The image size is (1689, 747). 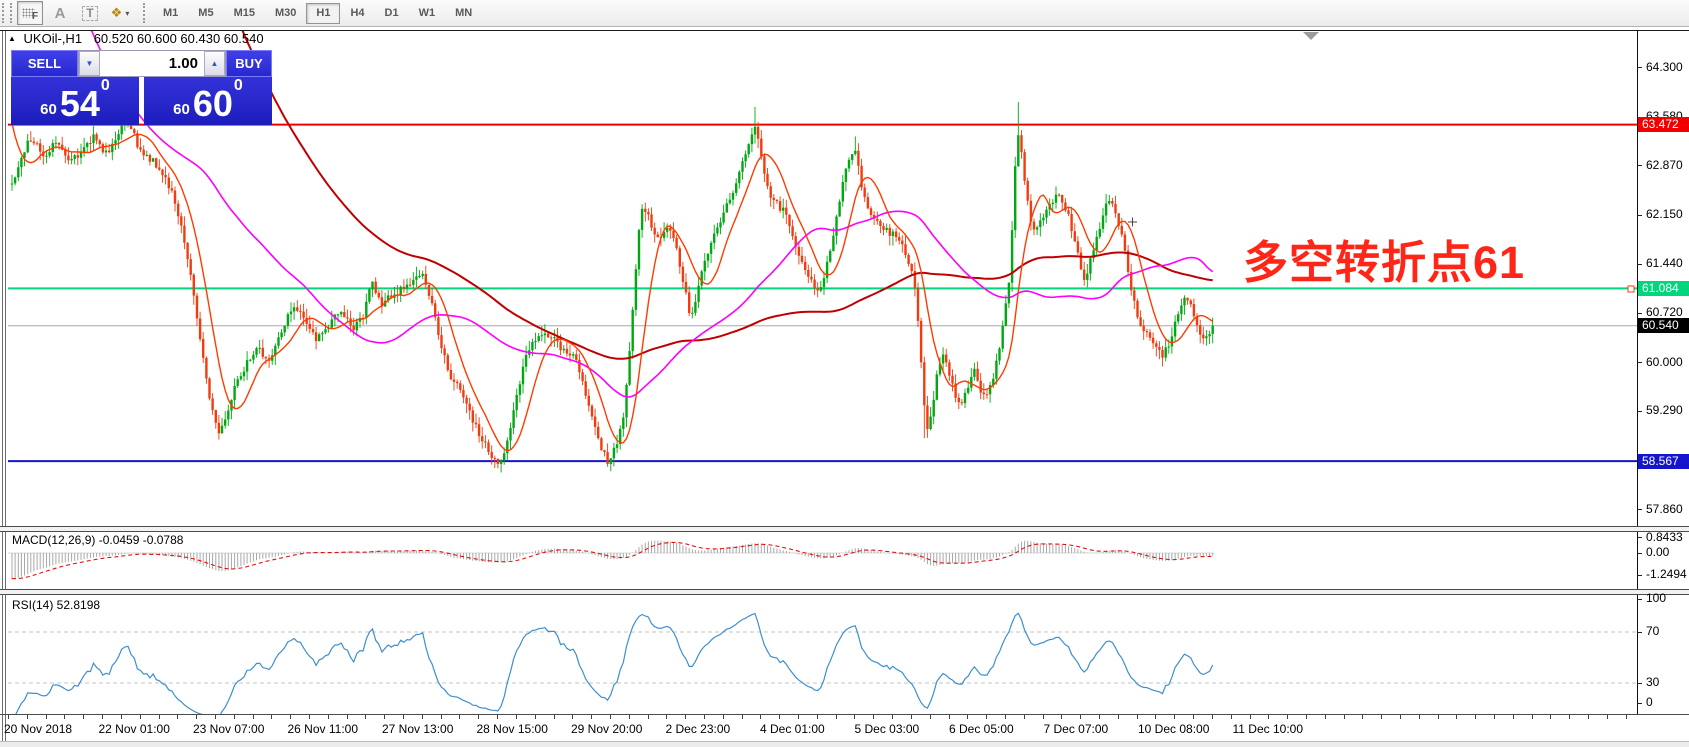 I want to click on timeframe-w1: W1, so click(x=427, y=12).